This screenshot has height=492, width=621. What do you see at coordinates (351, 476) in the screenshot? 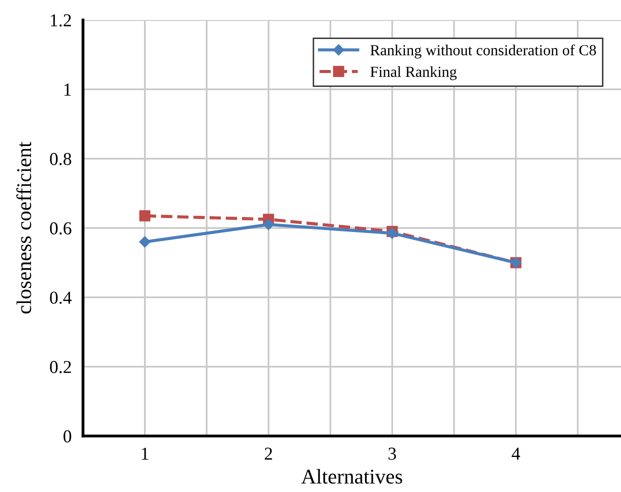
I see `x-axis-title: Alternatives` at bounding box center [351, 476].